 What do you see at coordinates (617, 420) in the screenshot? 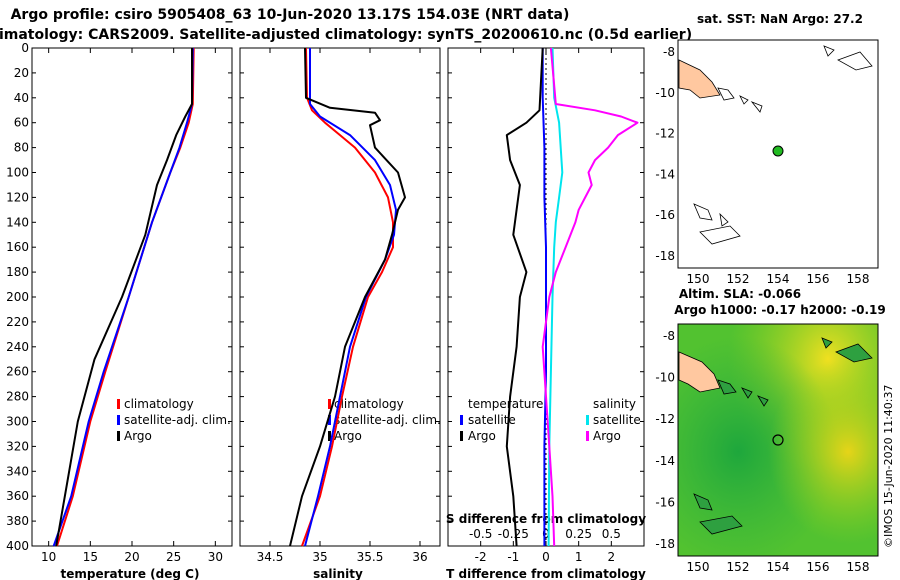
I see `legend-label-sal-satellite: satellite` at bounding box center [617, 420].